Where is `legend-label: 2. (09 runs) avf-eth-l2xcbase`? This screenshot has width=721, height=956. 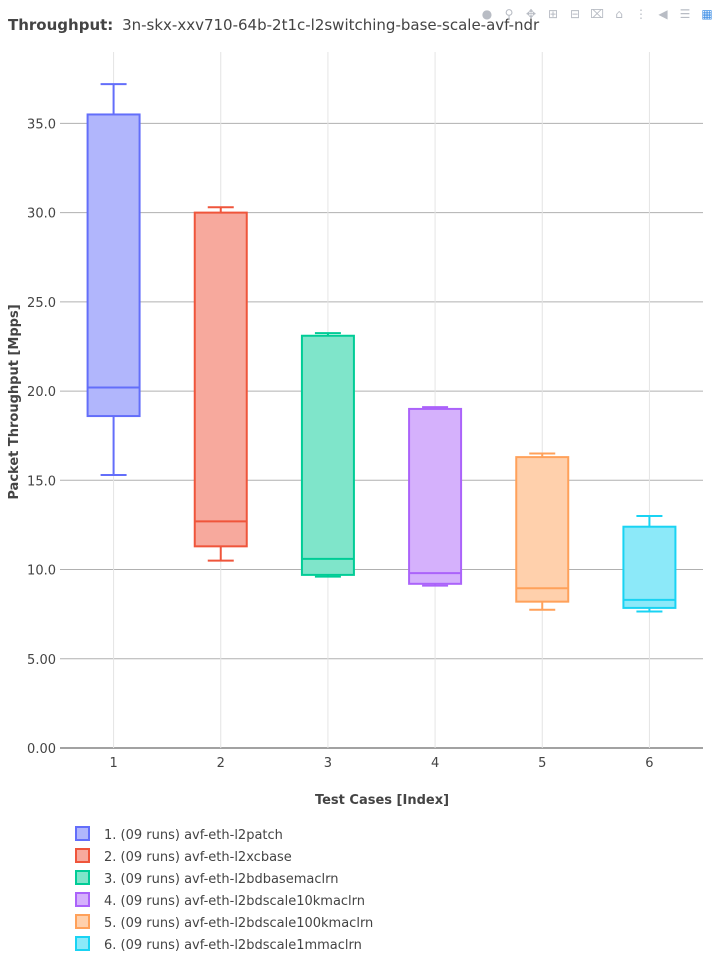
legend-label: 2. (09 runs) avf-eth-l2xcbase is located at coordinates (198, 857).